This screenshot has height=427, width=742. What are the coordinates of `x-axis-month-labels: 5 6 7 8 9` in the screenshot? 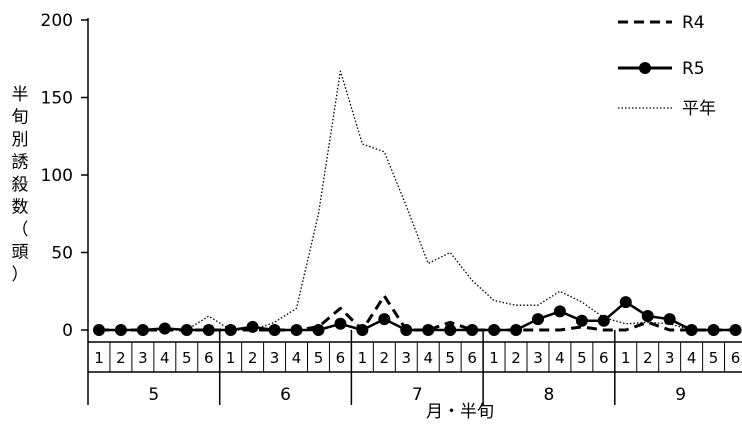 It's located at (417, 395).